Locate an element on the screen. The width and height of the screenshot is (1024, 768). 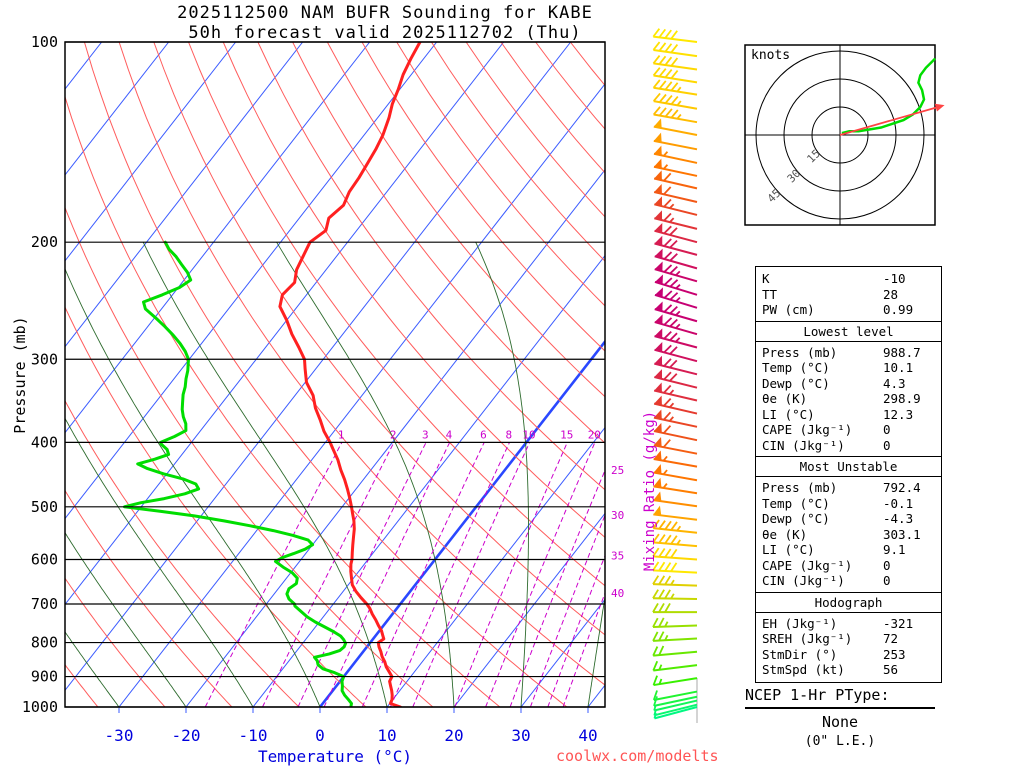
ptype-panel: NCEP 1-Hr PType: None (0" L.E.) is located at coordinates (840, 717).